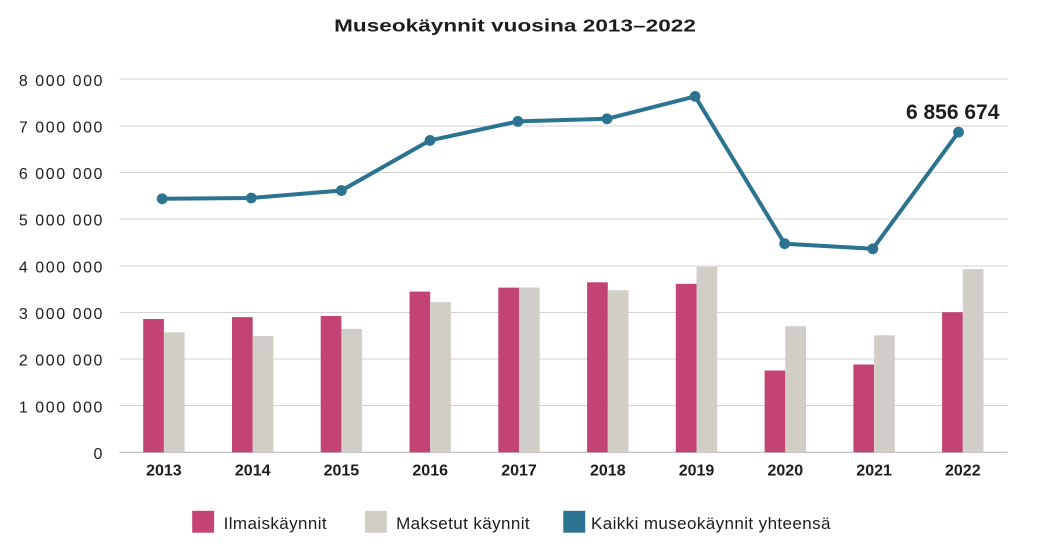  What do you see at coordinates (519, 470) in the screenshot?
I see `svg-text: 2017` at bounding box center [519, 470].